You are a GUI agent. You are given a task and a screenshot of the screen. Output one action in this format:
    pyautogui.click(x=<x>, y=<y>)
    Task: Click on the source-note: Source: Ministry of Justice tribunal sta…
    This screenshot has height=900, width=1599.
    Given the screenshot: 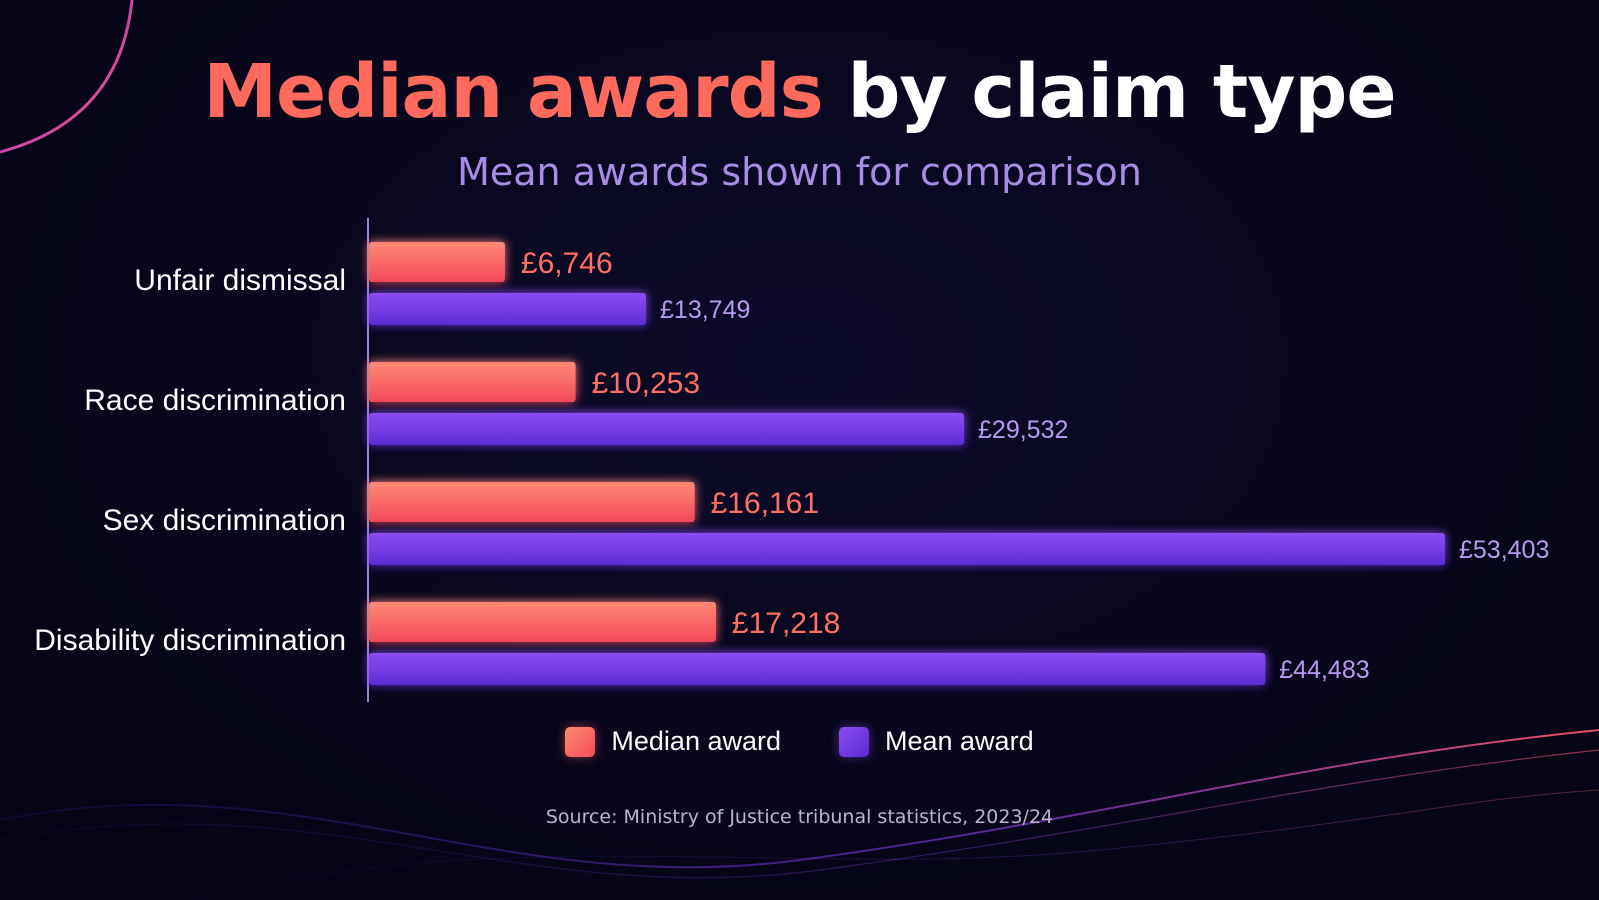 What is the action you would take?
    pyautogui.click(x=799, y=817)
    